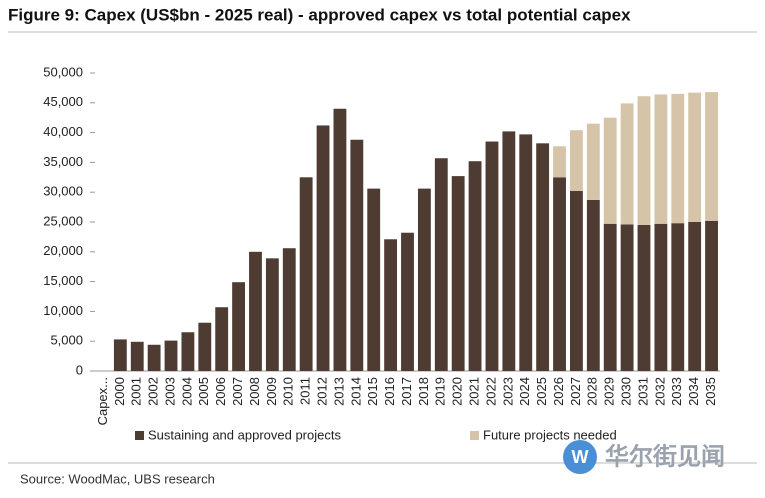 Image resolution: width=765 pixels, height=498 pixels. I want to click on y-tick-label: 10,000, so click(63, 310).